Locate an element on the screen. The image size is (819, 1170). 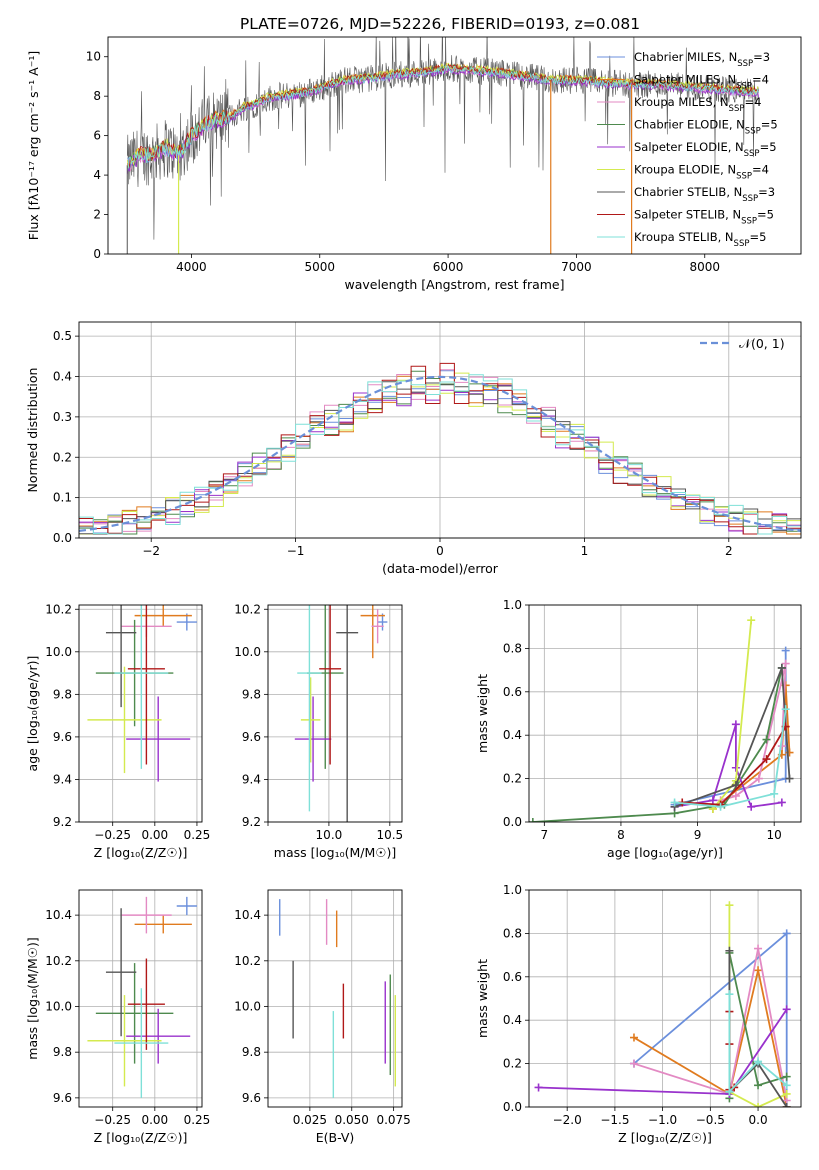
spectrum-line is located at coordinates (443, 115).